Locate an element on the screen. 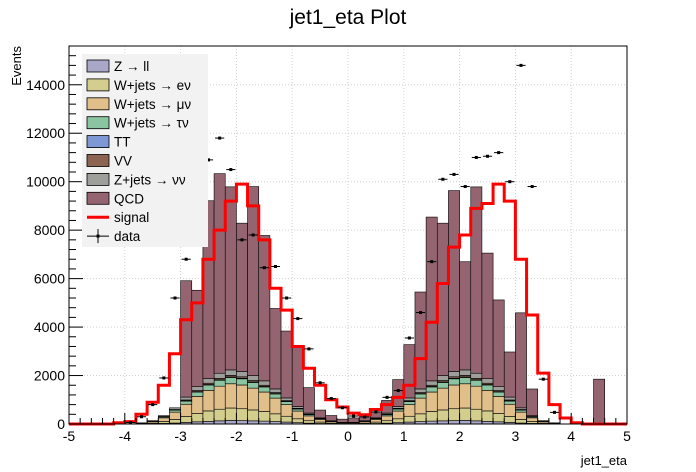 The width and height of the screenshot is (696, 472). y-tick-label: 14000 is located at coordinates (45, 85).